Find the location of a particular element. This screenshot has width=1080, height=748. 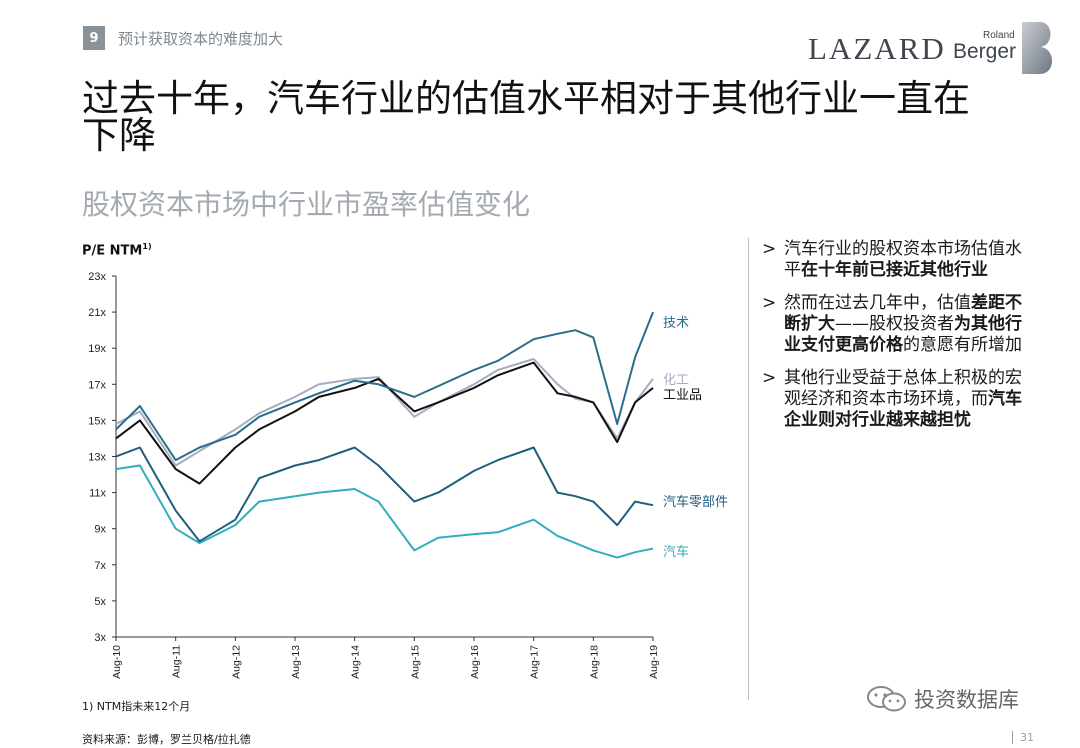

y-tick-label: 23x is located at coordinates (97, 277).